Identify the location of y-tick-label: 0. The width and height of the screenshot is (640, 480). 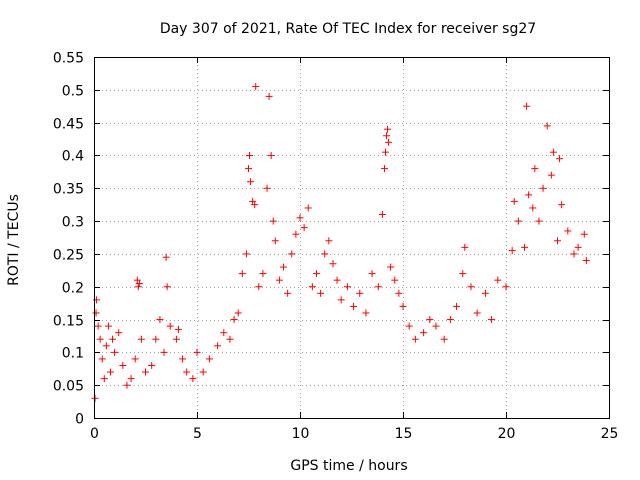
(79, 420).